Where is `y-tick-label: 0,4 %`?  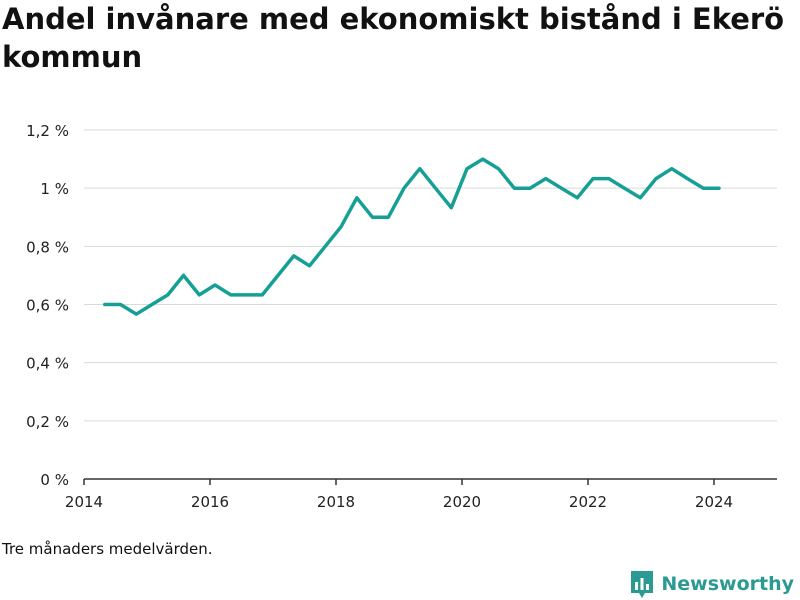
y-tick-label: 0,4 % is located at coordinates (47, 364).